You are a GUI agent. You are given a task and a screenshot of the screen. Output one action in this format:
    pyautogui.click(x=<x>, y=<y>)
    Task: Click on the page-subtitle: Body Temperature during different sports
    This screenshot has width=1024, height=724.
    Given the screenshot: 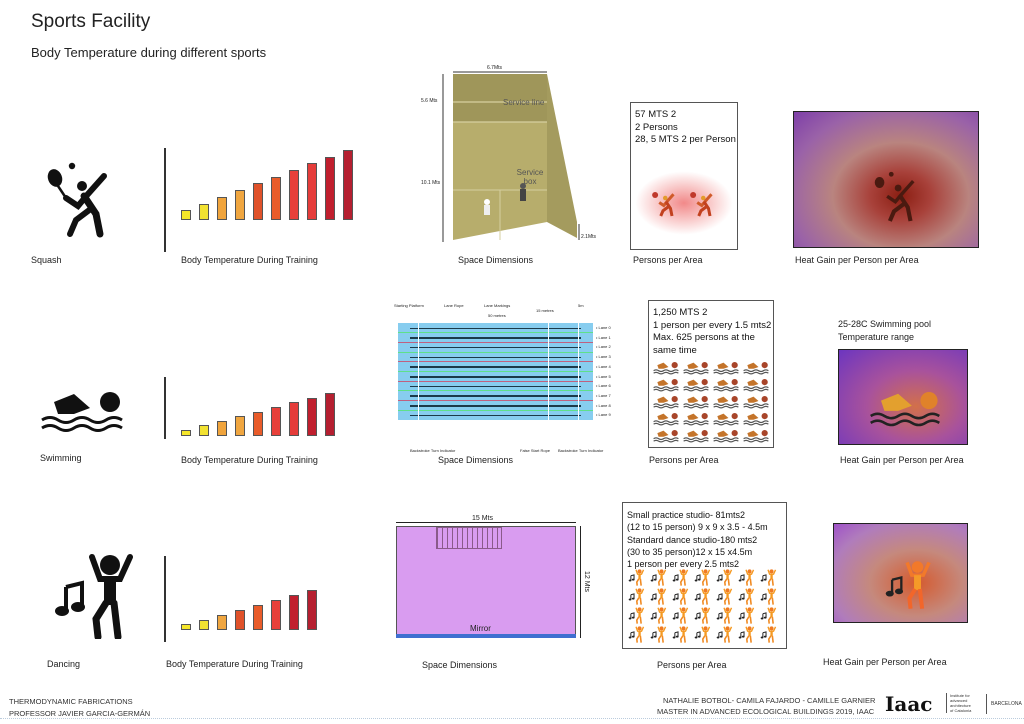 What is the action you would take?
    pyautogui.click(x=149, y=52)
    